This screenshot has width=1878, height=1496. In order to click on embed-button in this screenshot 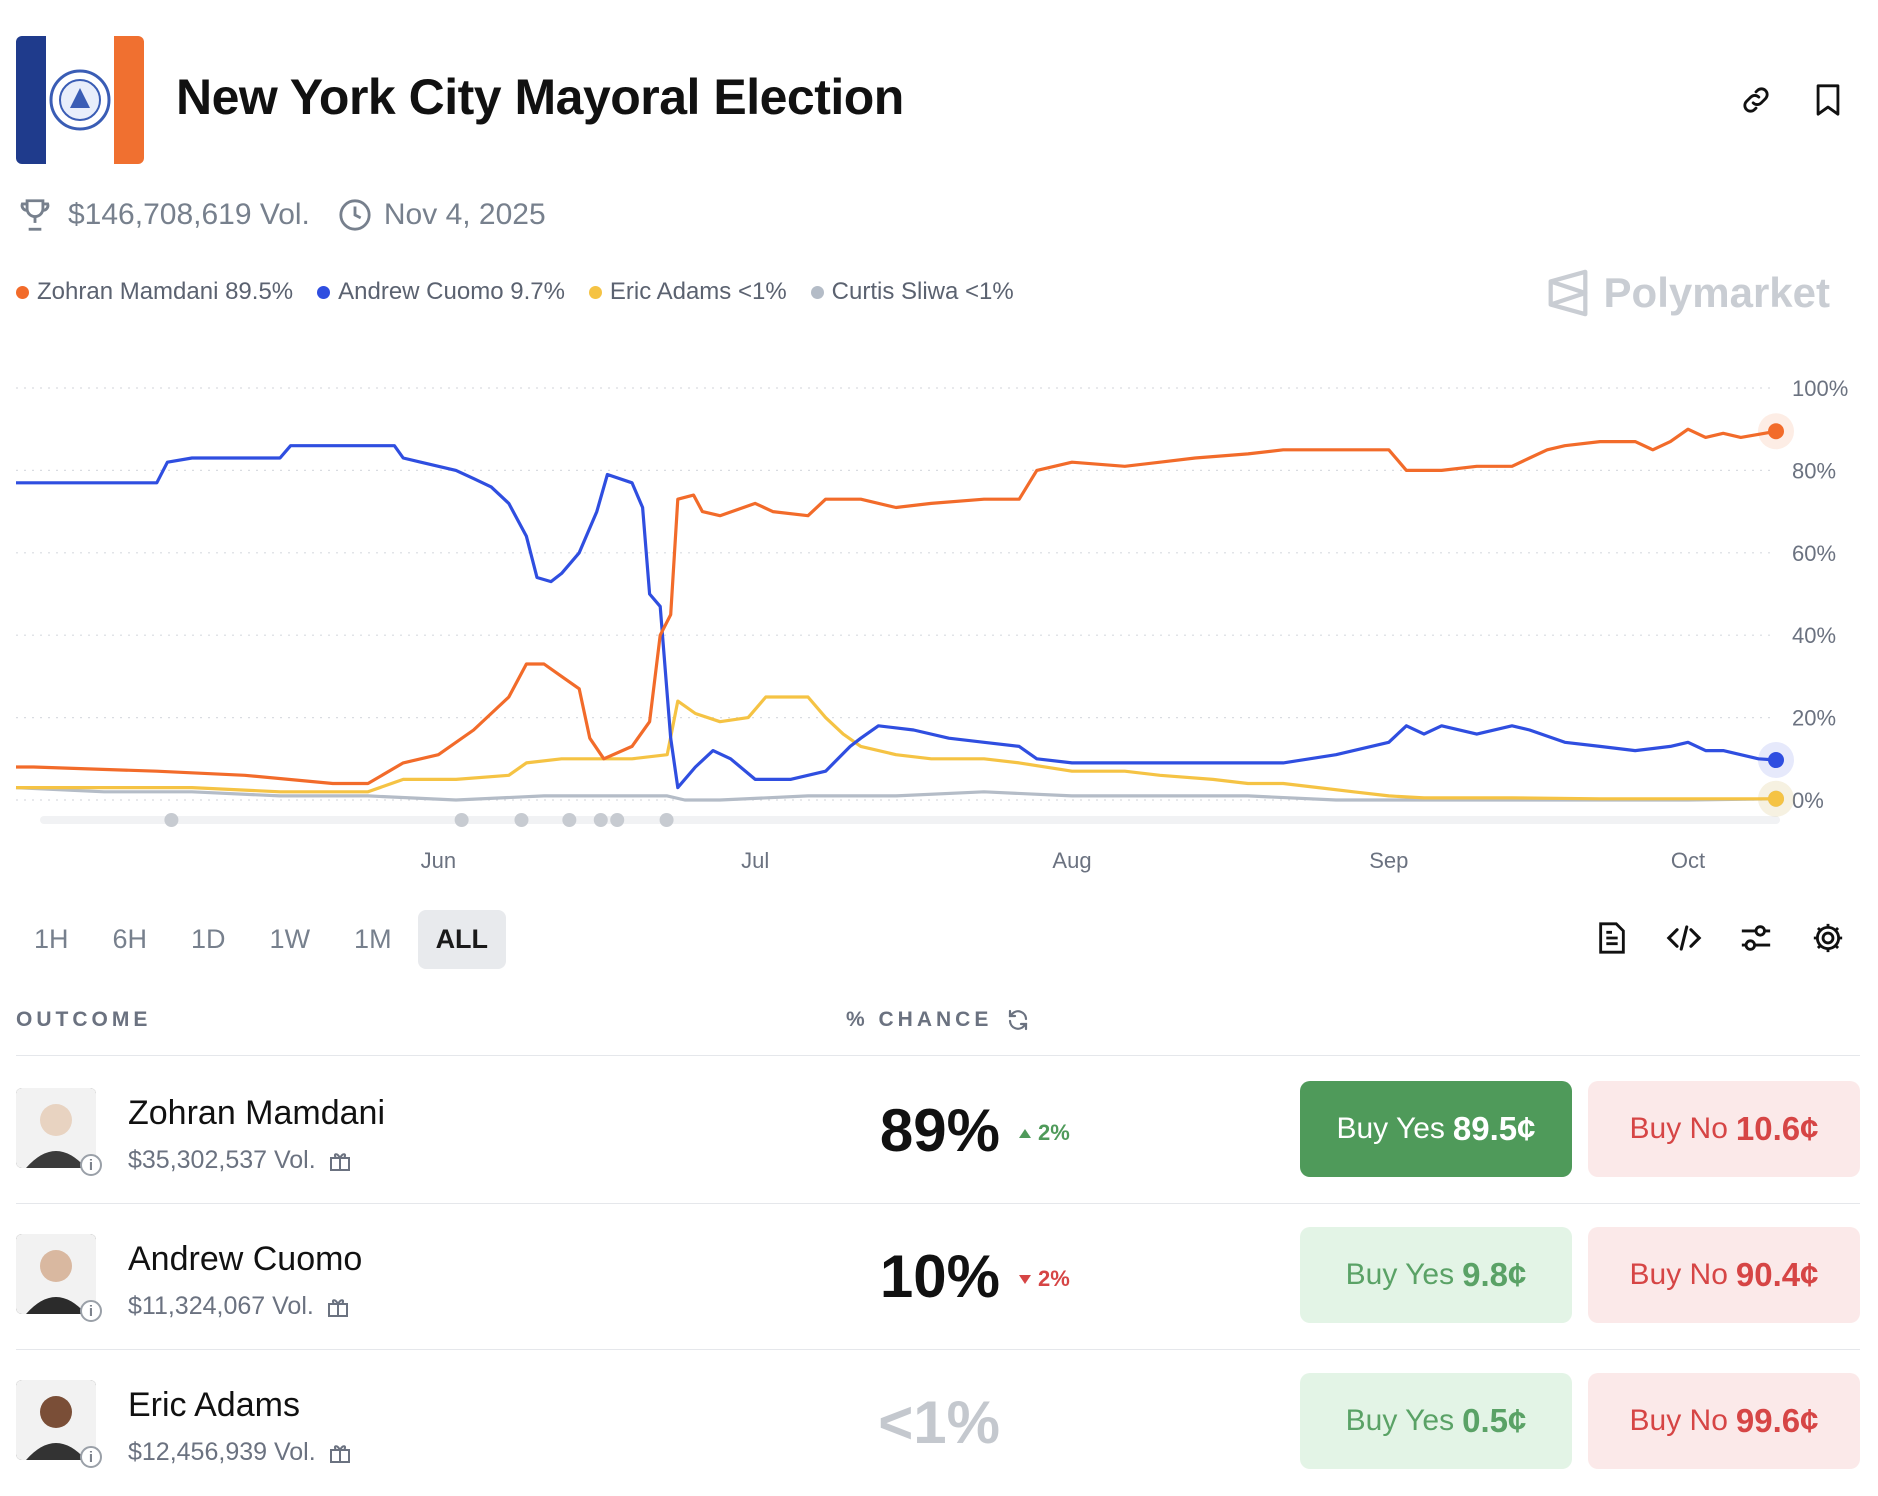, I will do `click(1684, 938)`.